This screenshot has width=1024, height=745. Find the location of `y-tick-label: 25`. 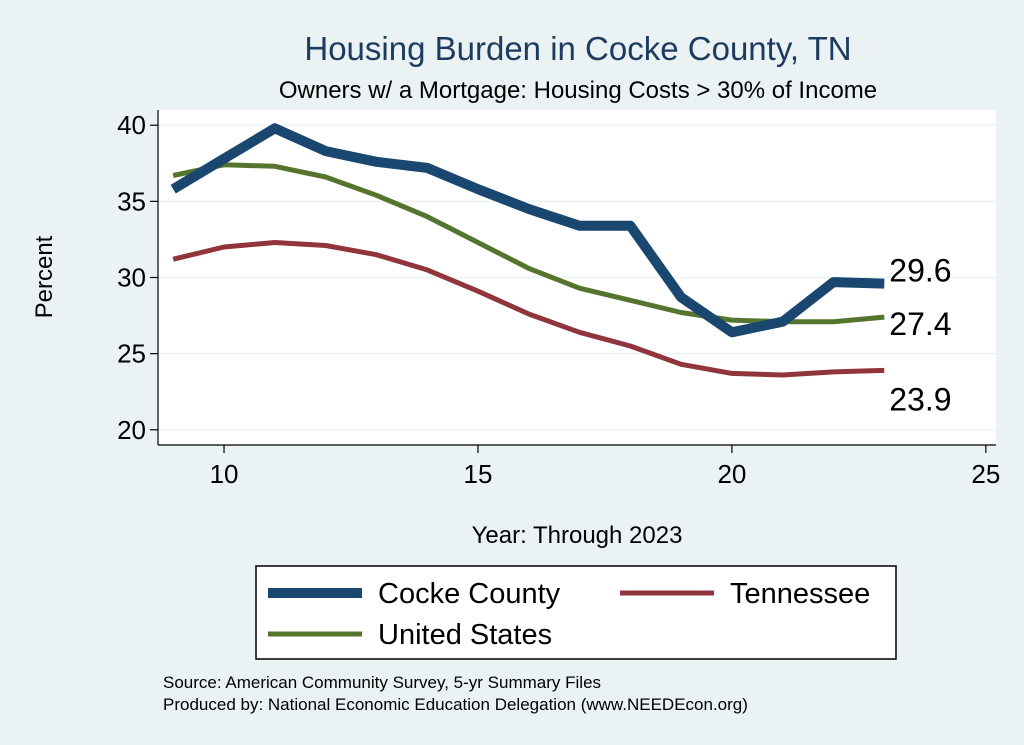

y-tick-label: 25 is located at coordinates (131, 354).